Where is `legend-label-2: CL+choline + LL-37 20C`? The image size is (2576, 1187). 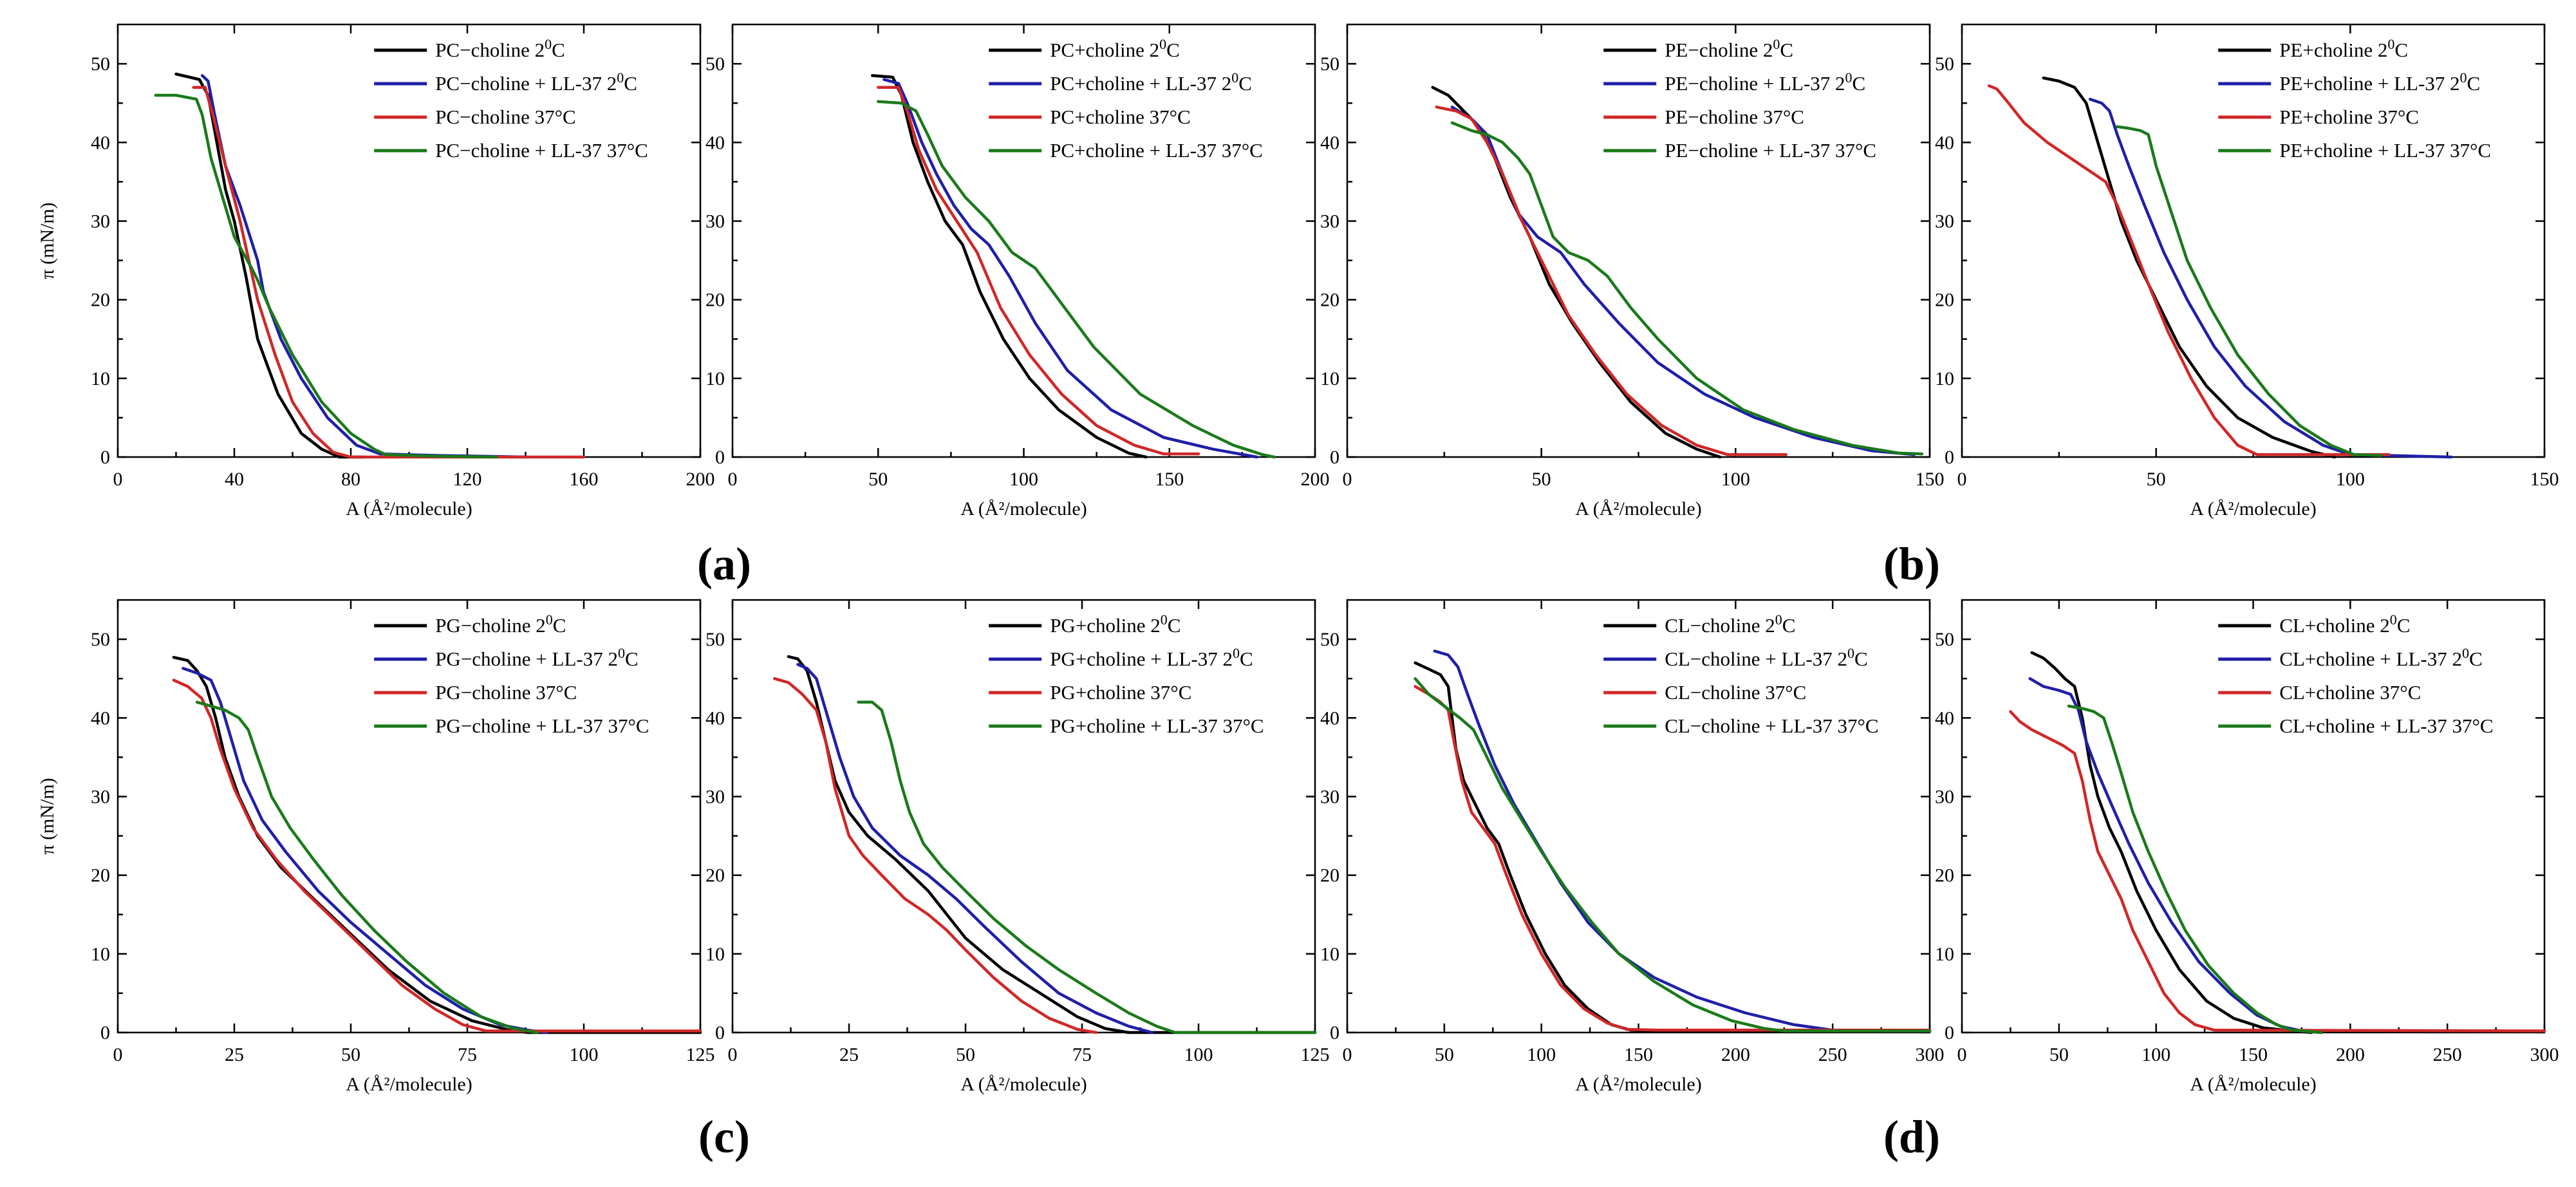 legend-label-2: CL+choline + LL-37 20C is located at coordinates (2380, 657).